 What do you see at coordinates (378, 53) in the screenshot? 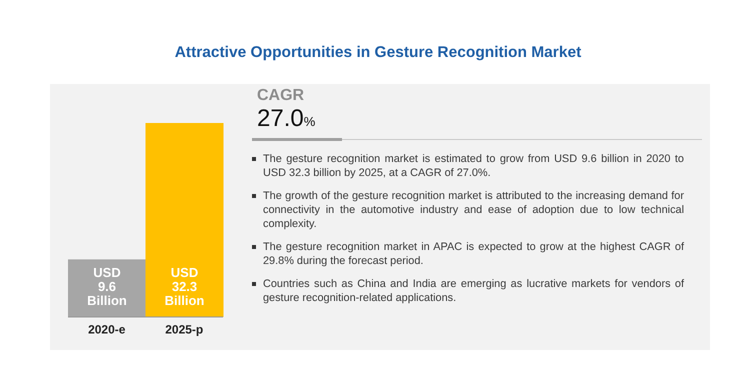
I see `text: Attractive Opportunities in Gesture Recognition Market` at bounding box center [378, 53].